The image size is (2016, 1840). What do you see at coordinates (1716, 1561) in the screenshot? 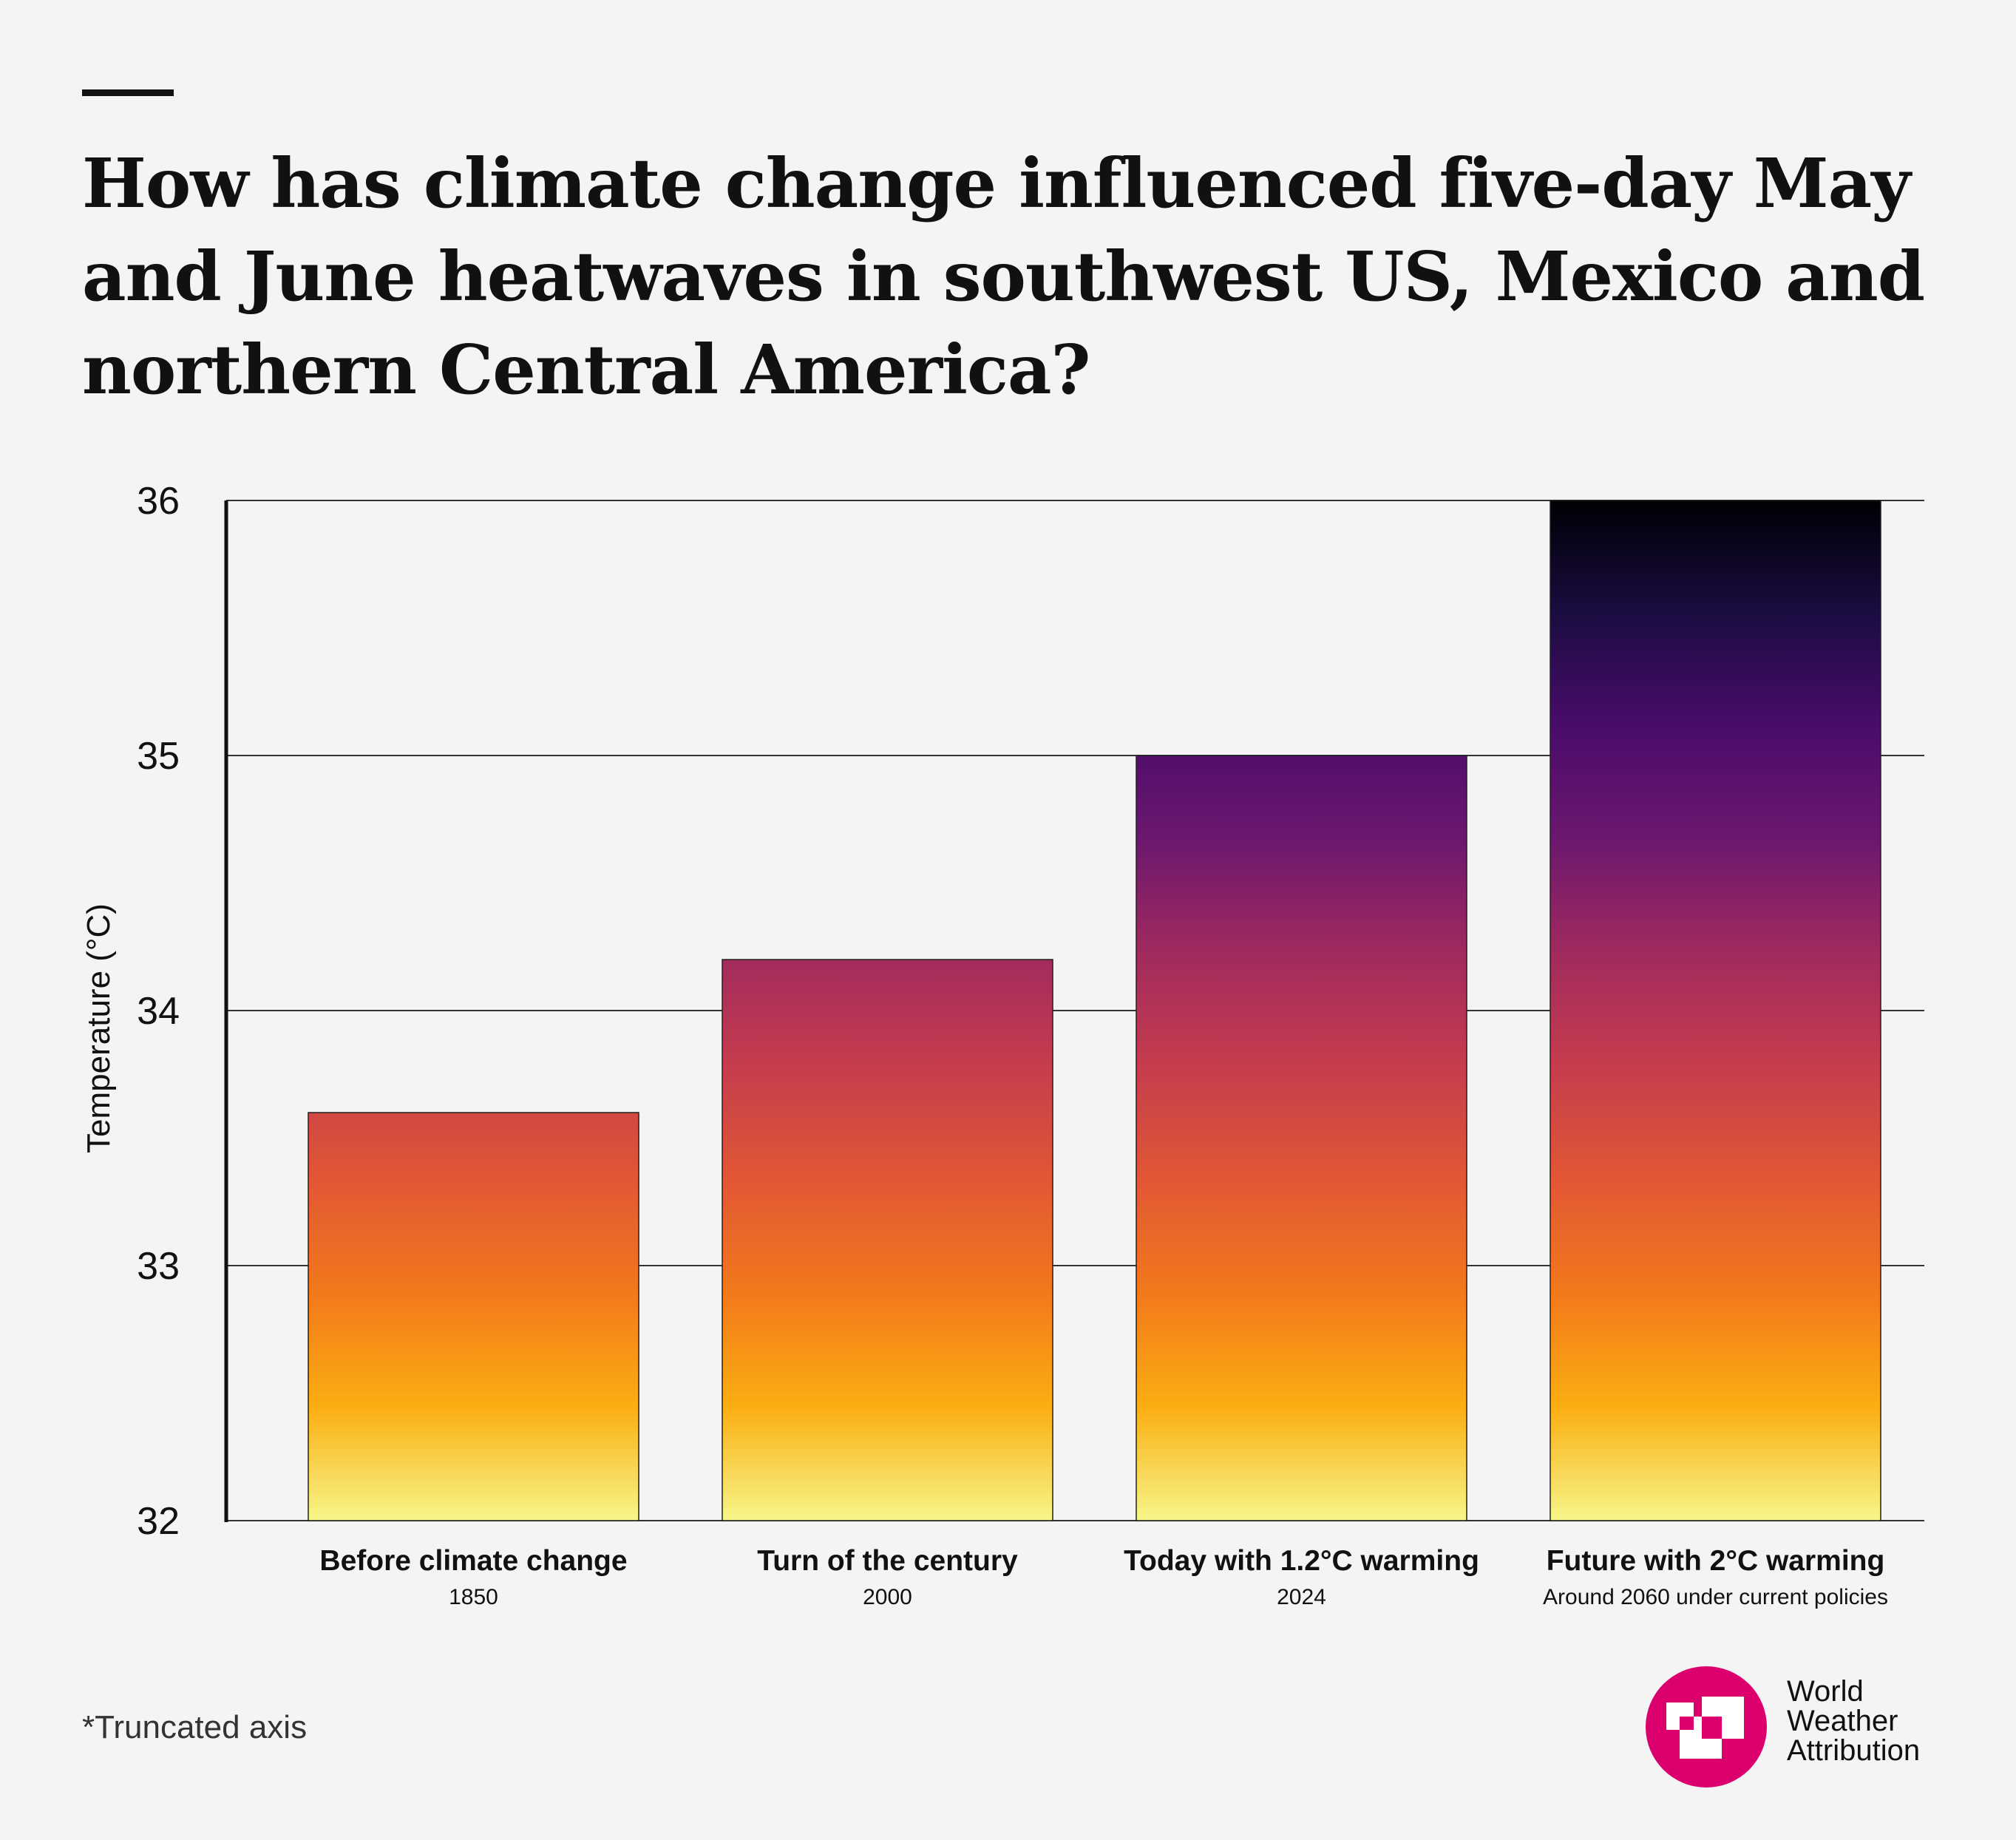
I see `x-category-label: Future with 2°C warming` at bounding box center [1716, 1561].